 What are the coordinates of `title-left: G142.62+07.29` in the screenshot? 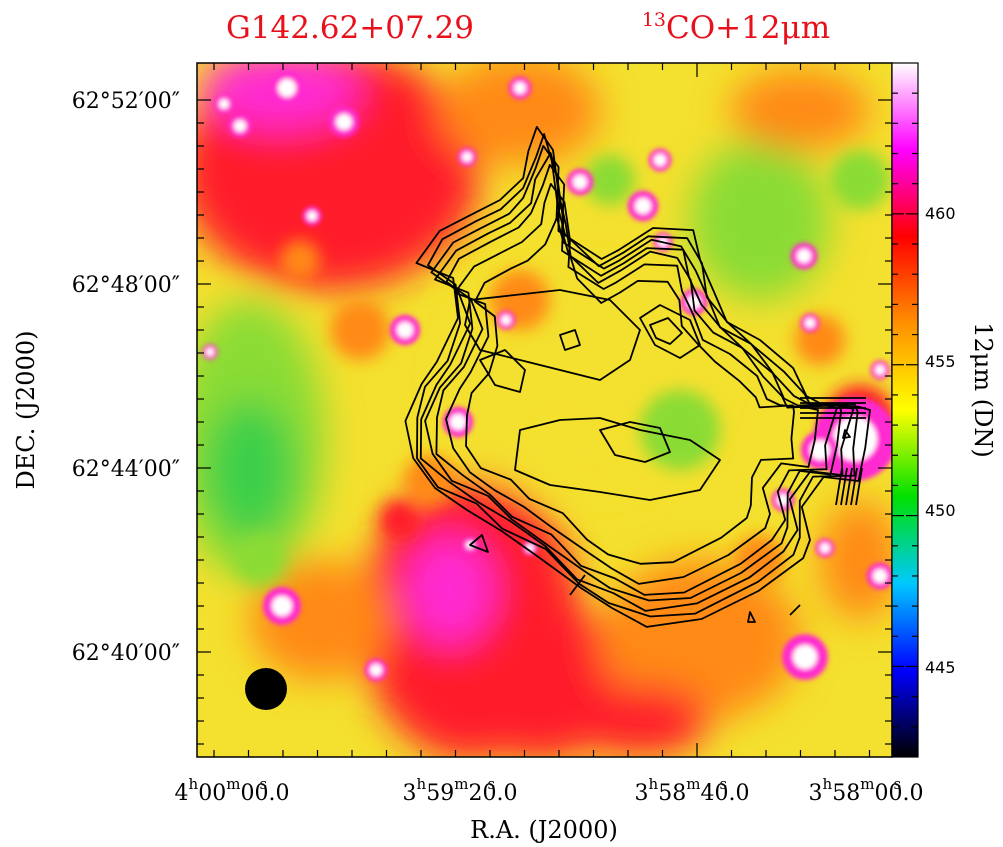 It's located at (350, 28).